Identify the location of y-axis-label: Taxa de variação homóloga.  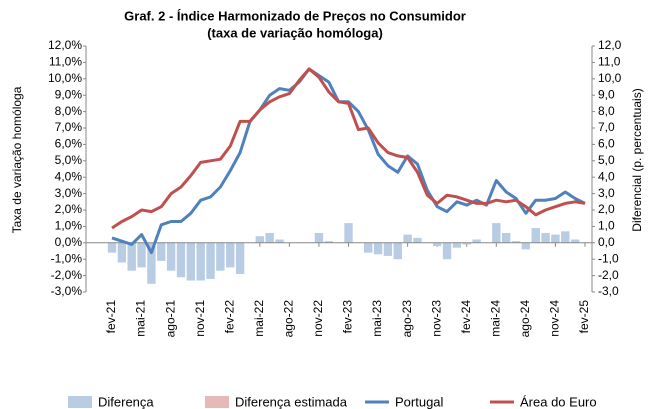
(17, 159).